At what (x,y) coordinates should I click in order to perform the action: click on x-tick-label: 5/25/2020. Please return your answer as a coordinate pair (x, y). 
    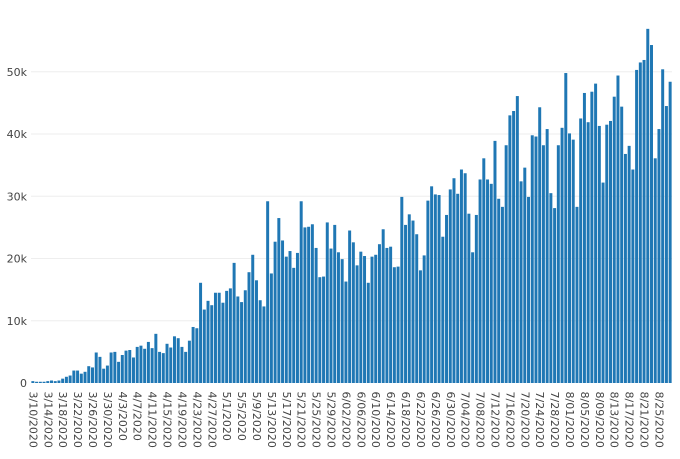
    Looking at the image, I should click on (316, 420).